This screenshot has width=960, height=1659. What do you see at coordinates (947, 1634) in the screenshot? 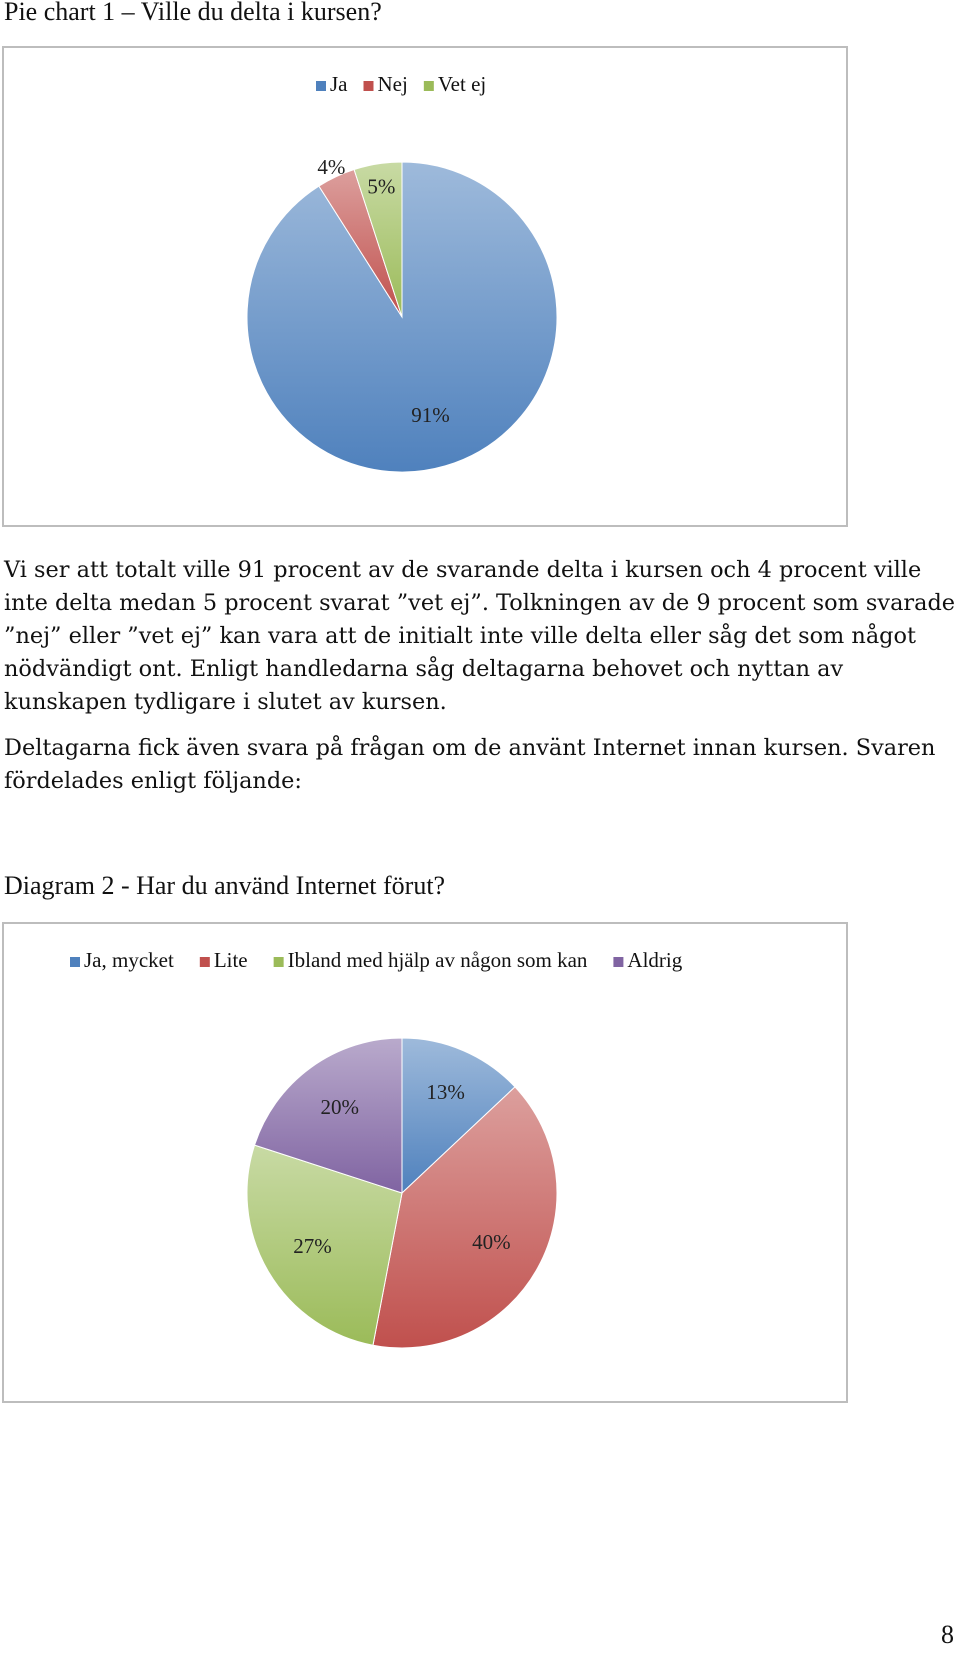
I see `page-number: 8` at bounding box center [947, 1634].